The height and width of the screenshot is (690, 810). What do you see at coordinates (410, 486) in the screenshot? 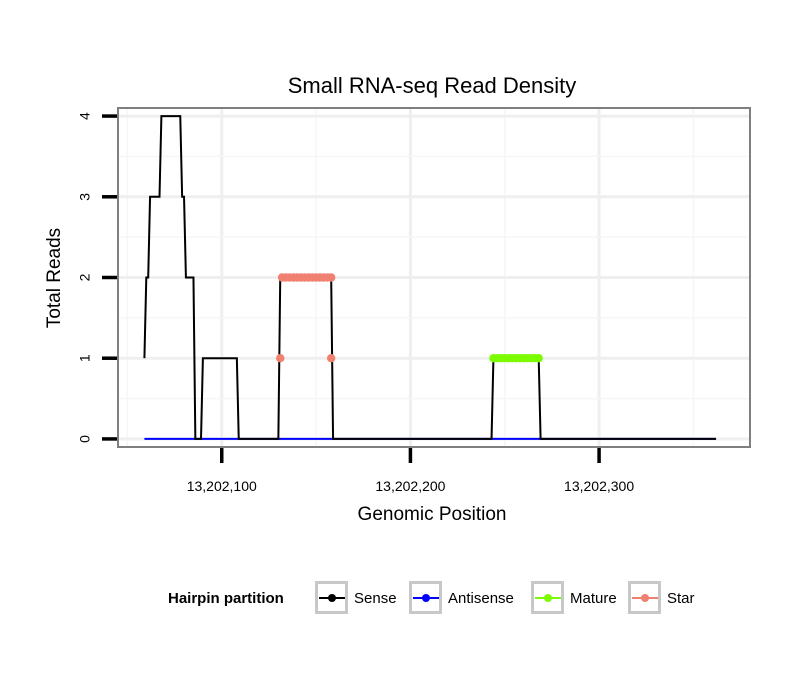
I see `x-tick-label: 13,202,200` at bounding box center [410, 486].